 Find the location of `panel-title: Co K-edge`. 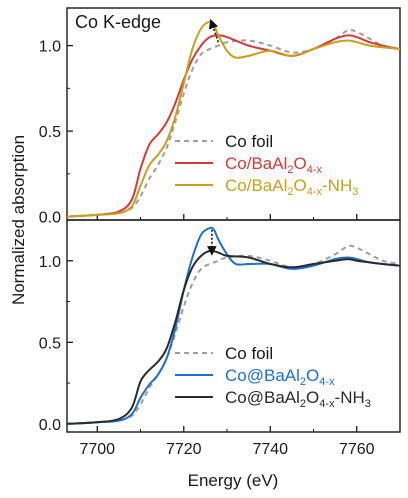

panel-title: Co K-edge is located at coordinates (118, 22).